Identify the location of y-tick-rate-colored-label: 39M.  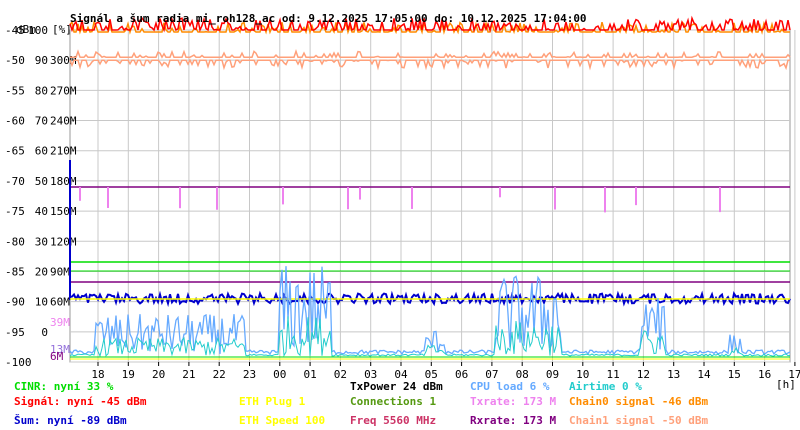
(60, 322).